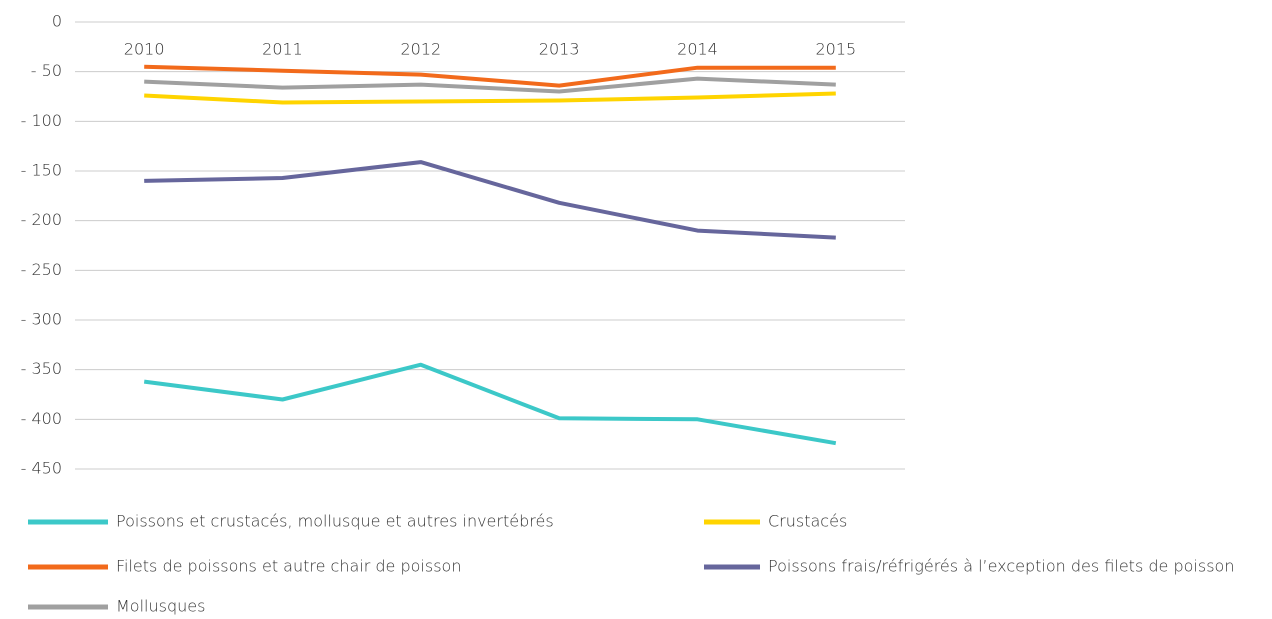  I want to click on y-tick-label: - 400, so click(41, 418).